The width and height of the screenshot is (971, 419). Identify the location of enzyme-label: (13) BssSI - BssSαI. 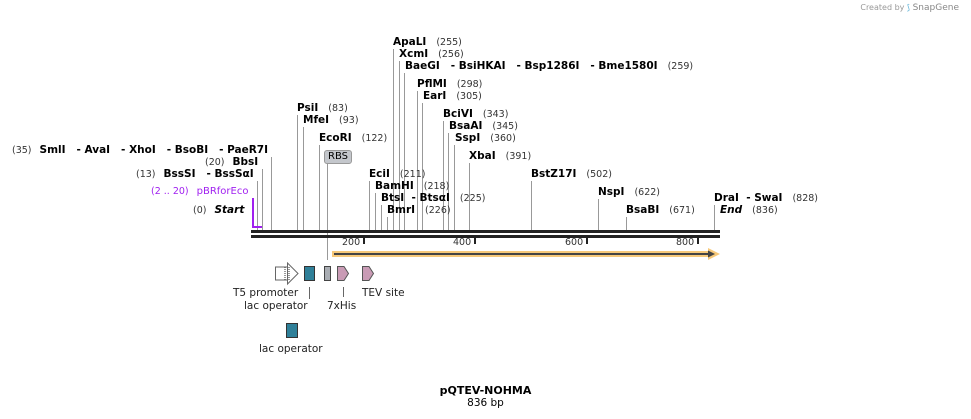
(195, 174).